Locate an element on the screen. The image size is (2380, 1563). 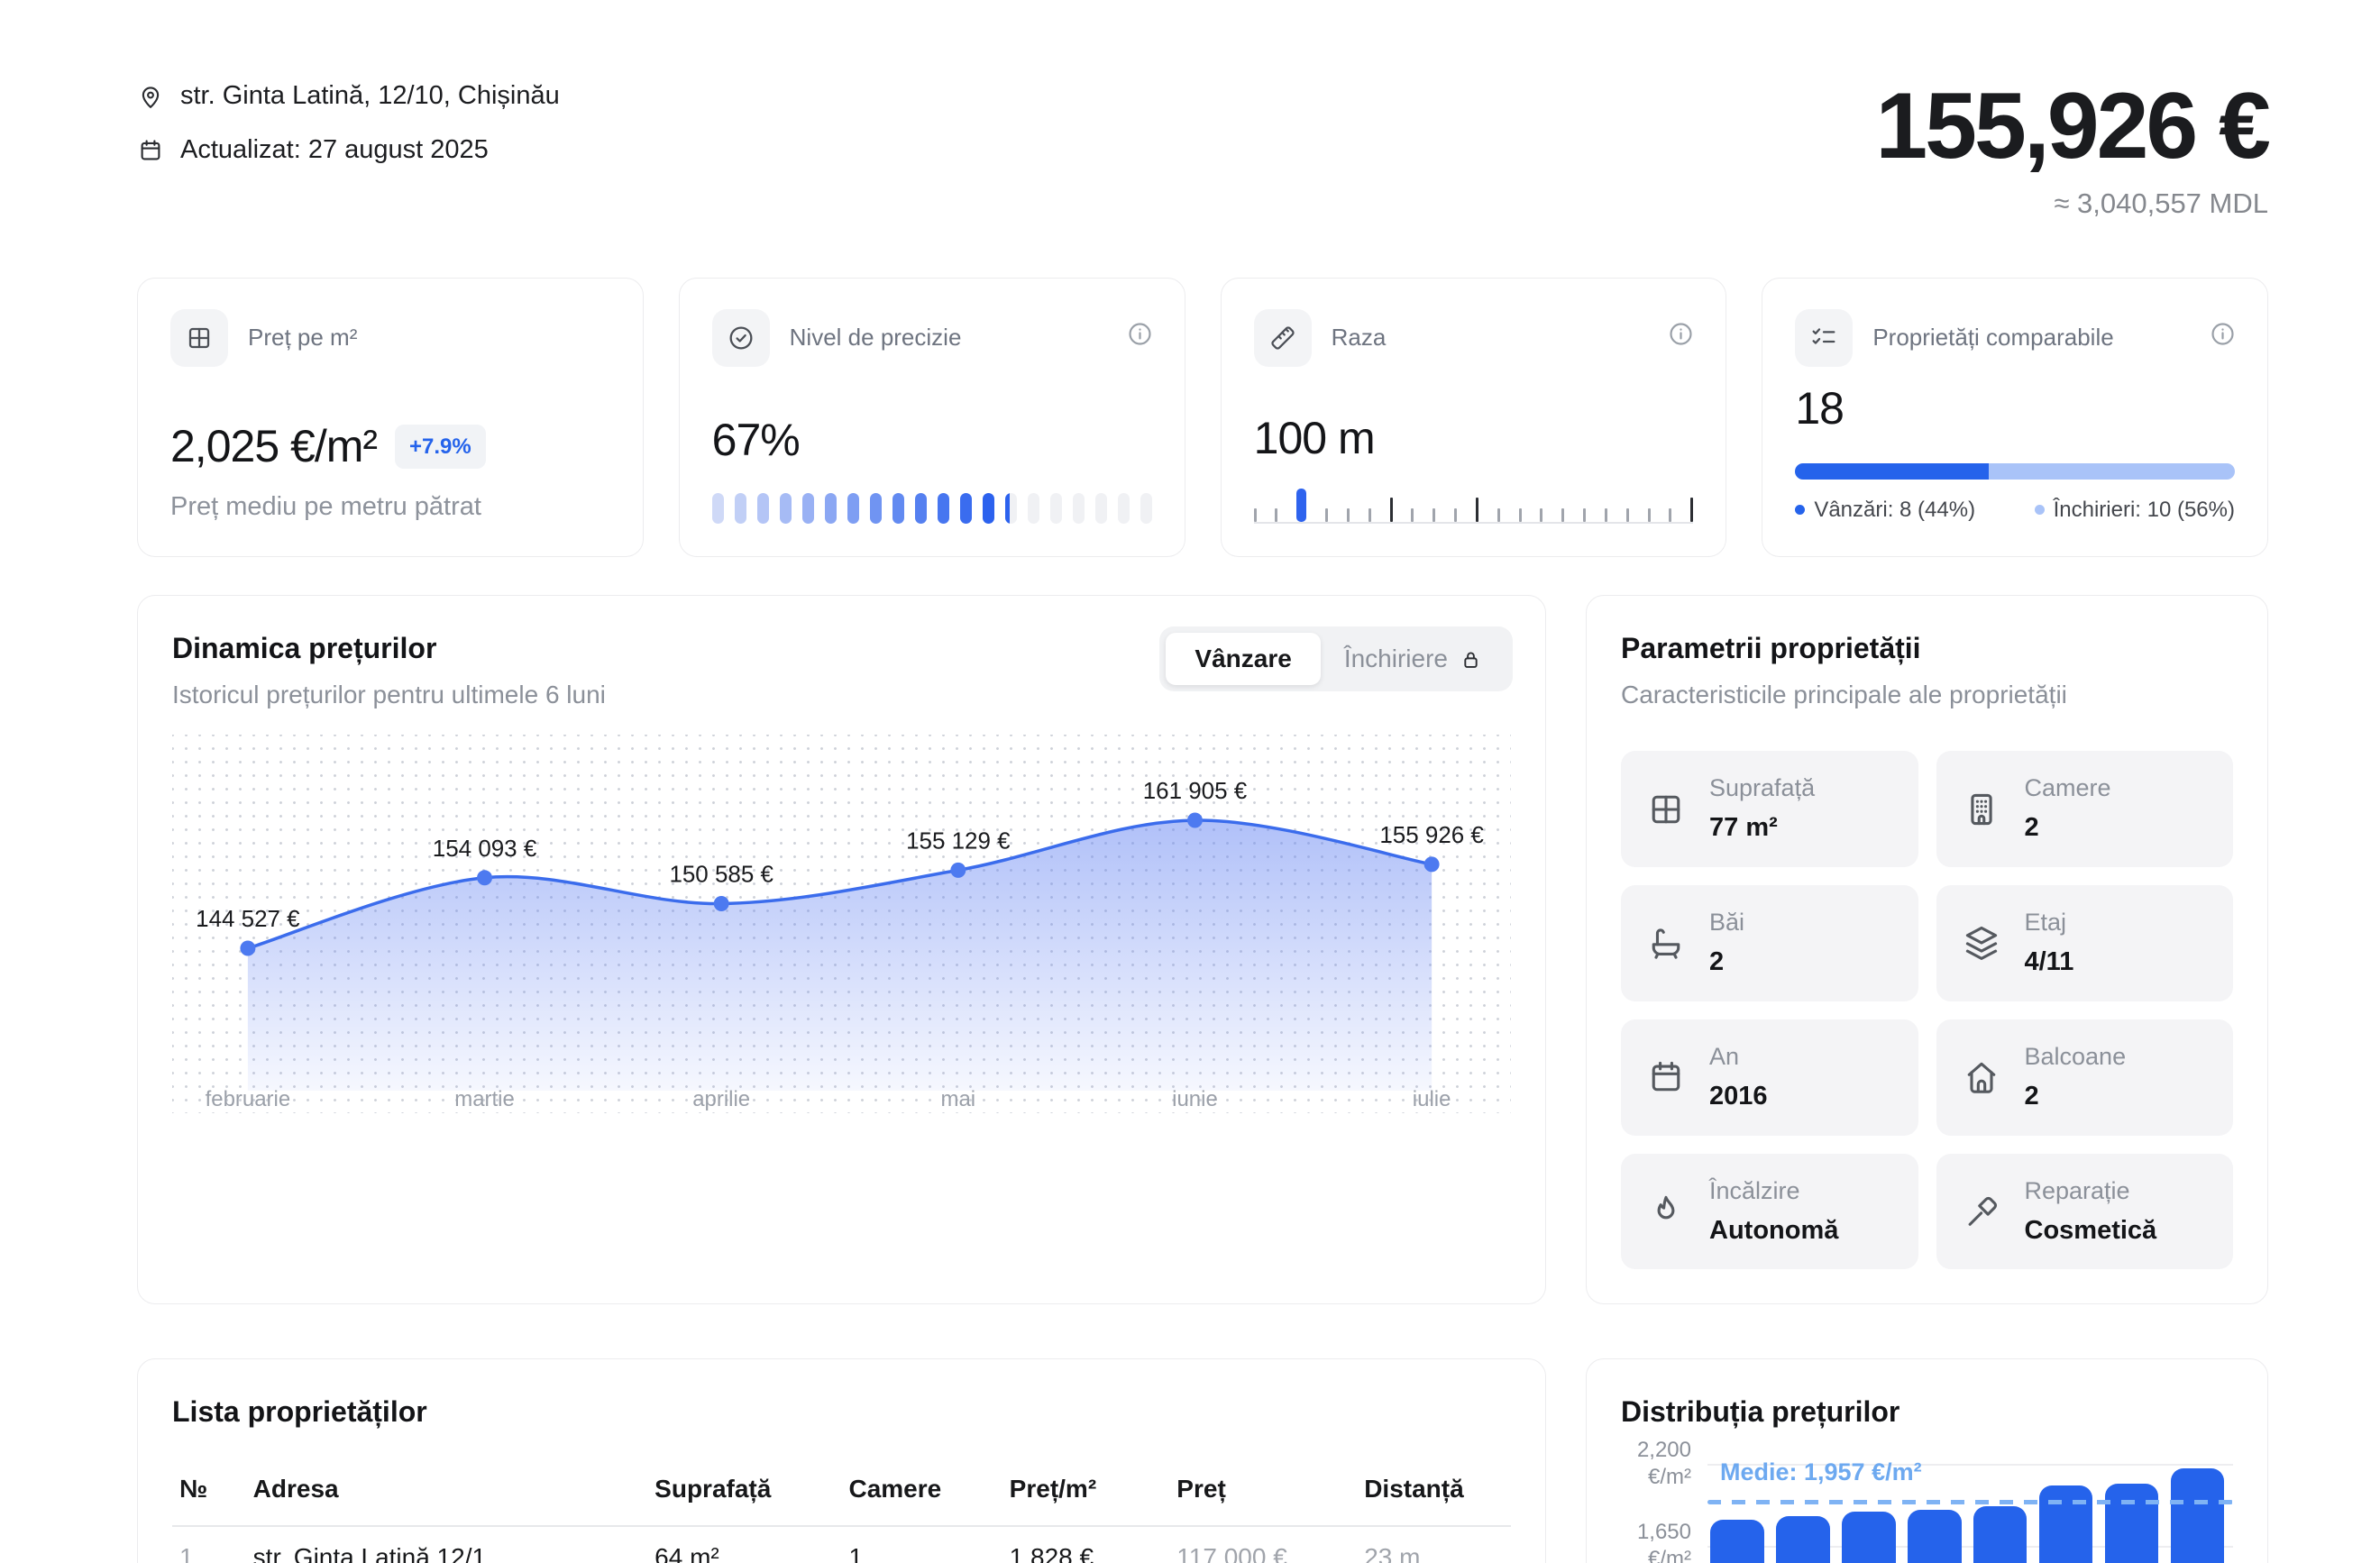
comparables-bar is located at coordinates (2015, 471).